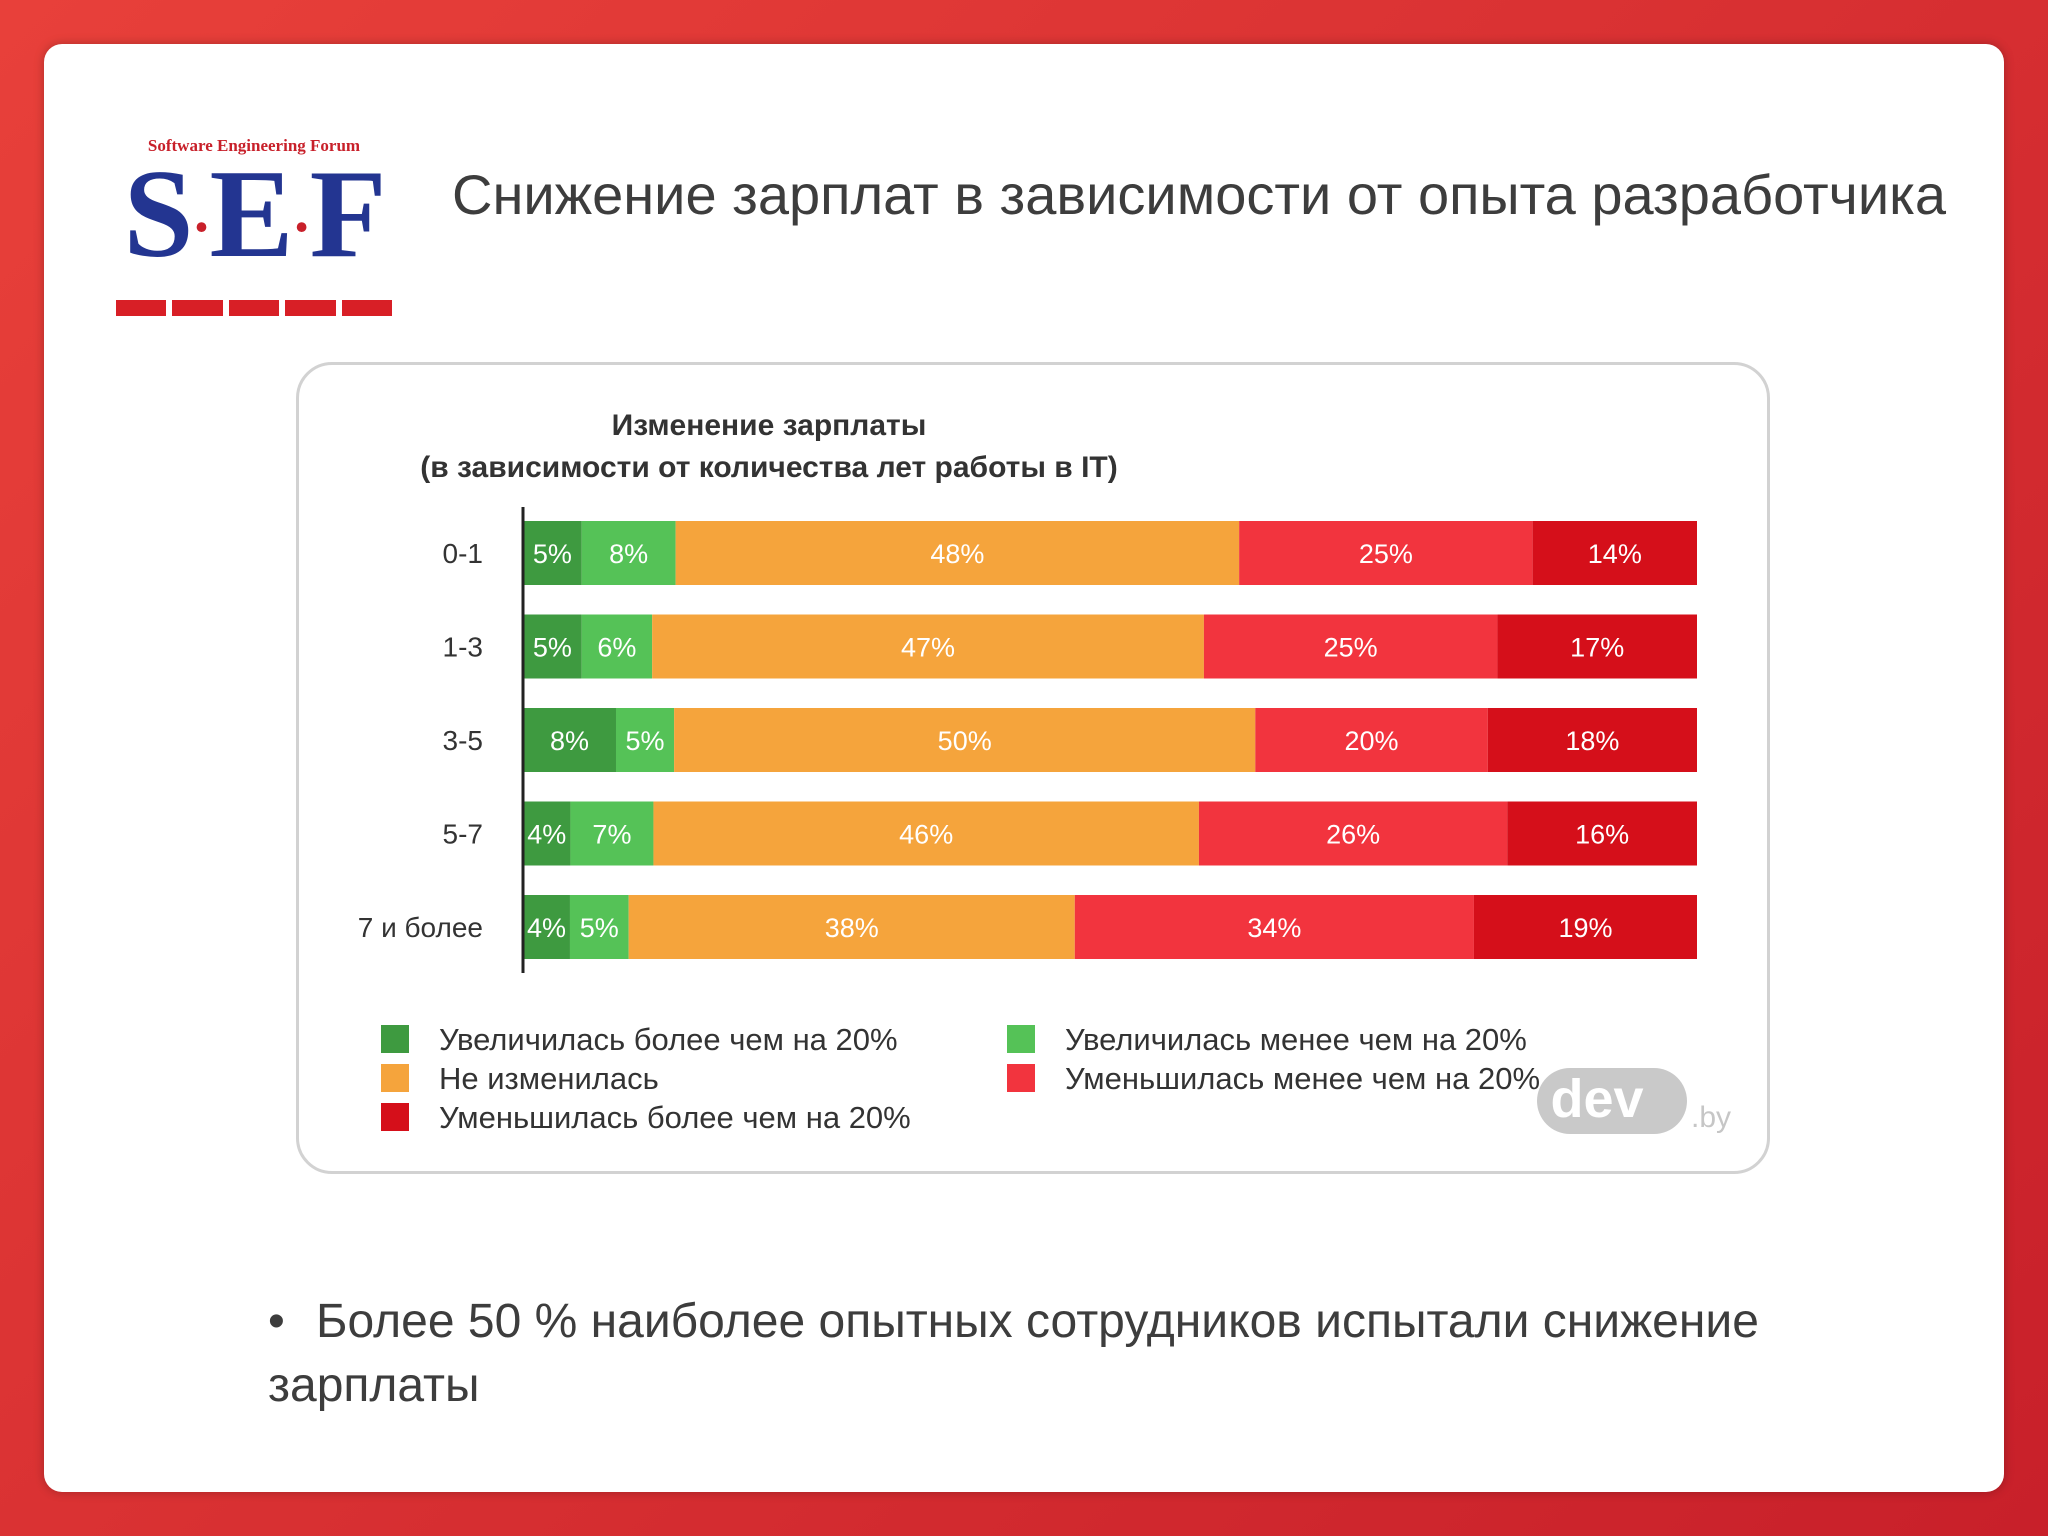 The height and width of the screenshot is (1536, 2048). I want to click on bar-label-7-и-более-series-1: 4%, so click(546, 928).